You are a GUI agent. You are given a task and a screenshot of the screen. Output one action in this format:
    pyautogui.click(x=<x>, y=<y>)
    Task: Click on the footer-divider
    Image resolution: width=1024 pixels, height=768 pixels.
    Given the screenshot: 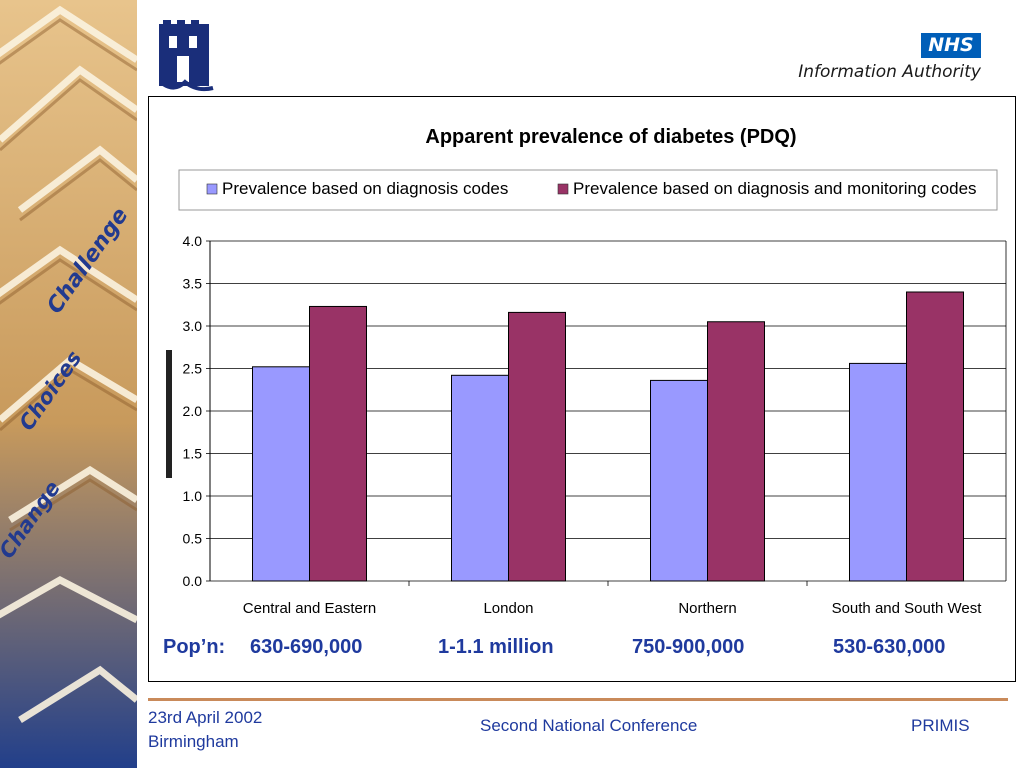 What is the action you would take?
    pyautogui.click(x=578, y=699)
    